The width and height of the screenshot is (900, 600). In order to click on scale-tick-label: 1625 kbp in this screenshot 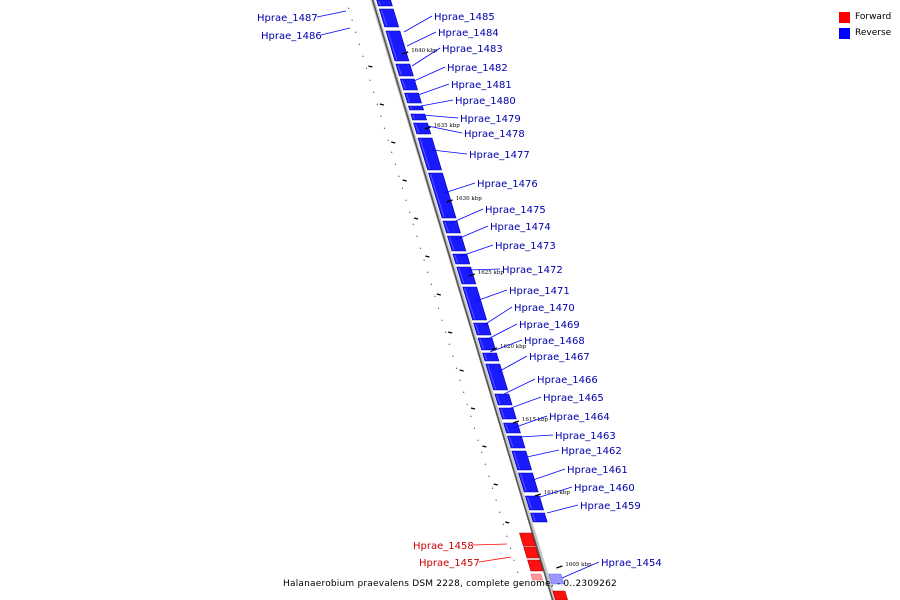, I will do `click(491, 273)`.